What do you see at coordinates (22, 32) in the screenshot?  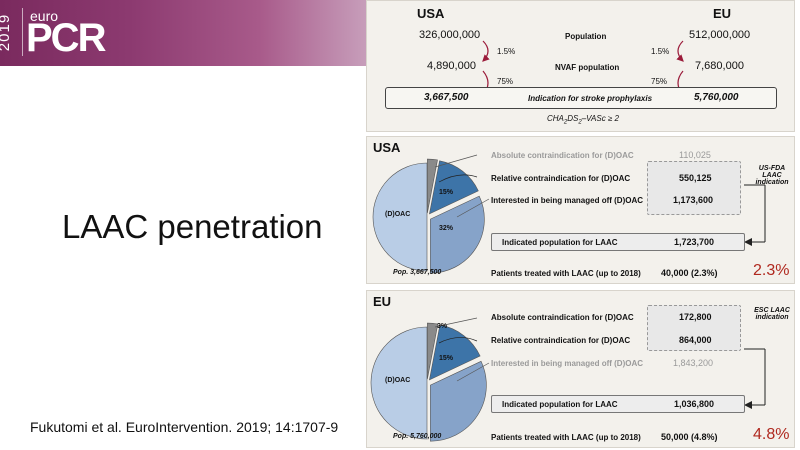 I see `logo-divider` at bounding box center [22, 32].